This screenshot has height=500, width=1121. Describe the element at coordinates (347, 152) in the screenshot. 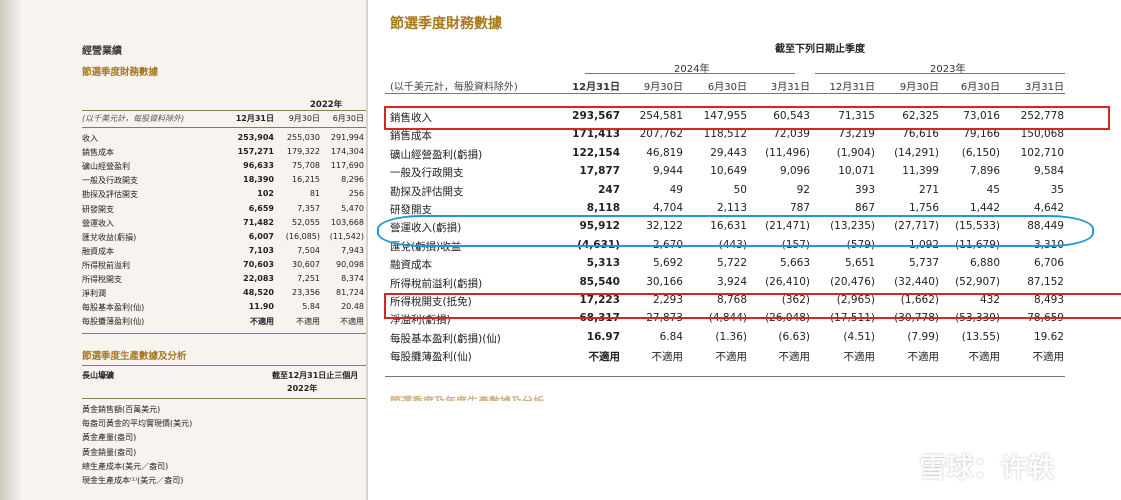

I see `left-row-value: 174,304` at that location.